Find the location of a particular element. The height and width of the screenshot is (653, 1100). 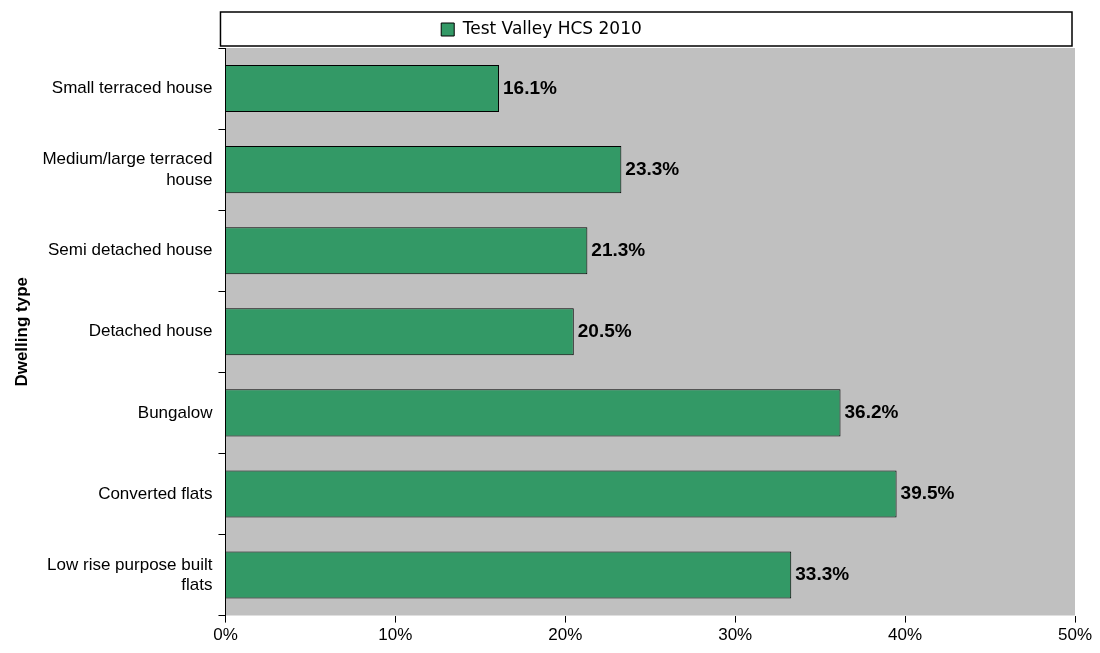

y-tick-label: Bungalow is located at coordinates (175, 412).